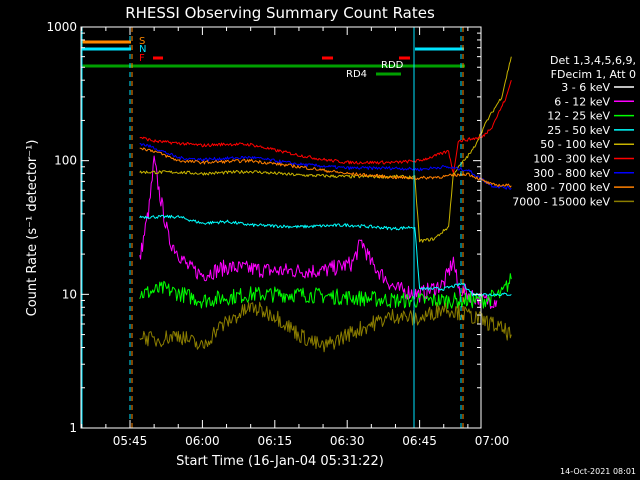 This screenshot has width=640, height=480. What do you see at coordinates (575, 144) in the screenshot?
I see `legend-entry-label: 50 - 100 keV` at bounding box center [575, 144].